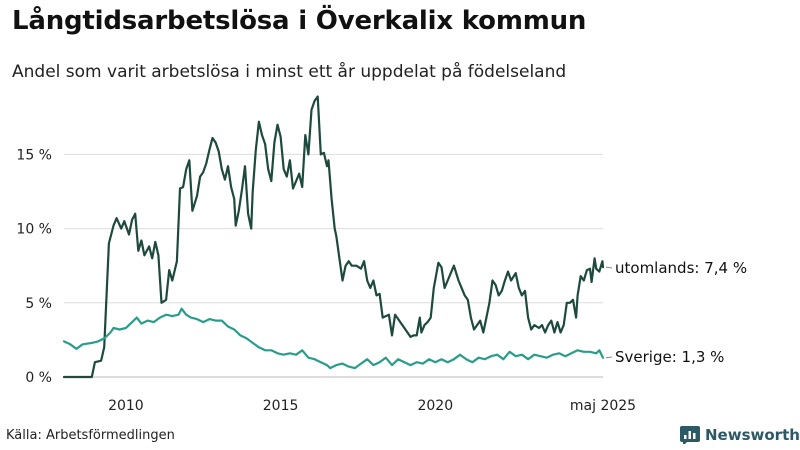 The image size is (800, 450). What do you see at coordinates (435, 406) in the screenshot?
I see `x-tick-label: 2020` at bounding box center [435, 406].